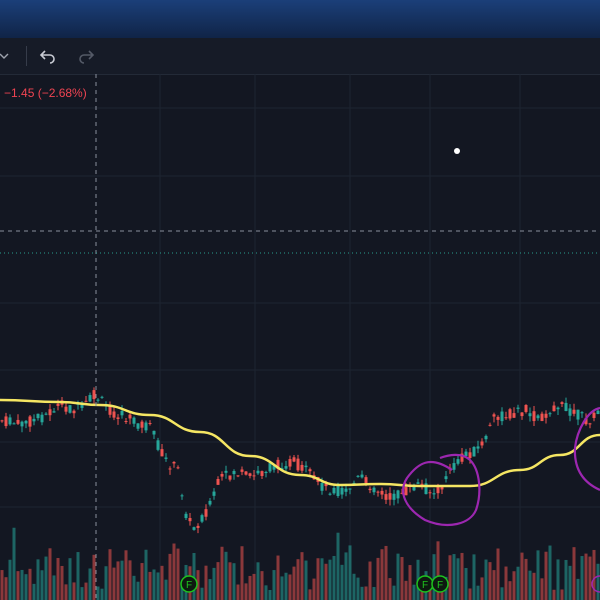 Image resolution: width=600 pixels, height=600 pixels. What do you see at coordinates (48, 56) in the screenshot?
I see `undo-icon` at bounding box center [48, 56].